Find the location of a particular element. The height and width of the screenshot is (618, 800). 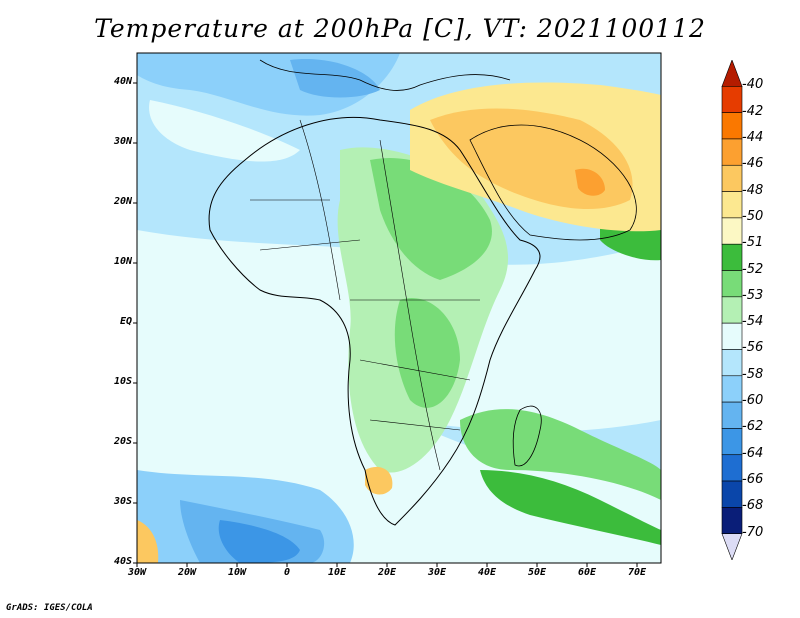

lon-label: 40E is located at coordinates (487, 572).